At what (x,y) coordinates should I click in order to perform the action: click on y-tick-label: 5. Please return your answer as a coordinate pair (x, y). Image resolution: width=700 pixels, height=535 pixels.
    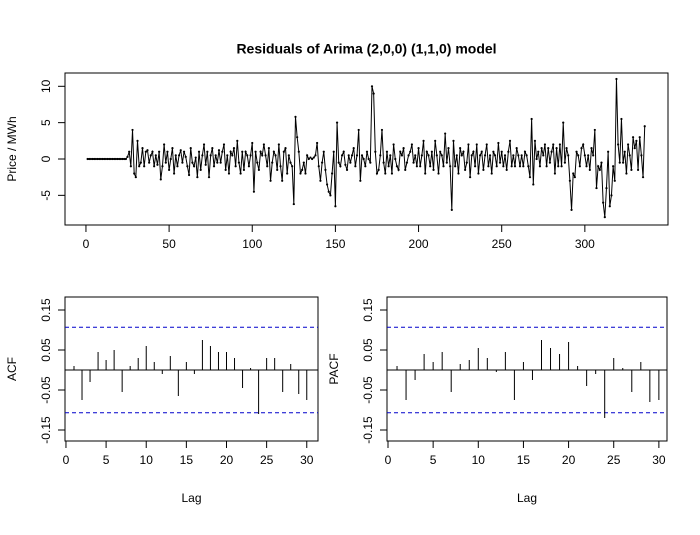
    Looking at the image, I should click on (46, 122).